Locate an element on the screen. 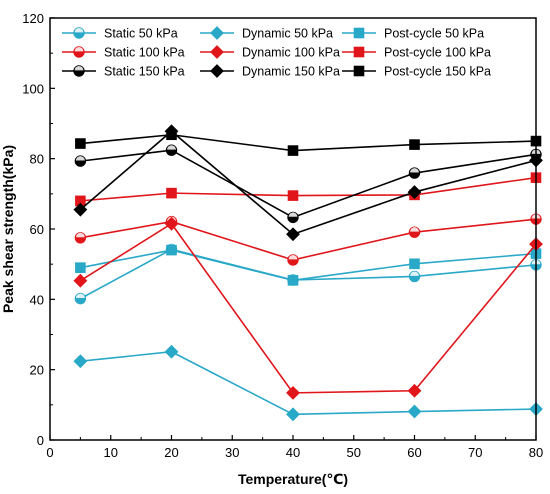 The width and height of the screenshot is (550, 494). legend-item-3: Static 100 kPa is located at coordinates (123, 53).